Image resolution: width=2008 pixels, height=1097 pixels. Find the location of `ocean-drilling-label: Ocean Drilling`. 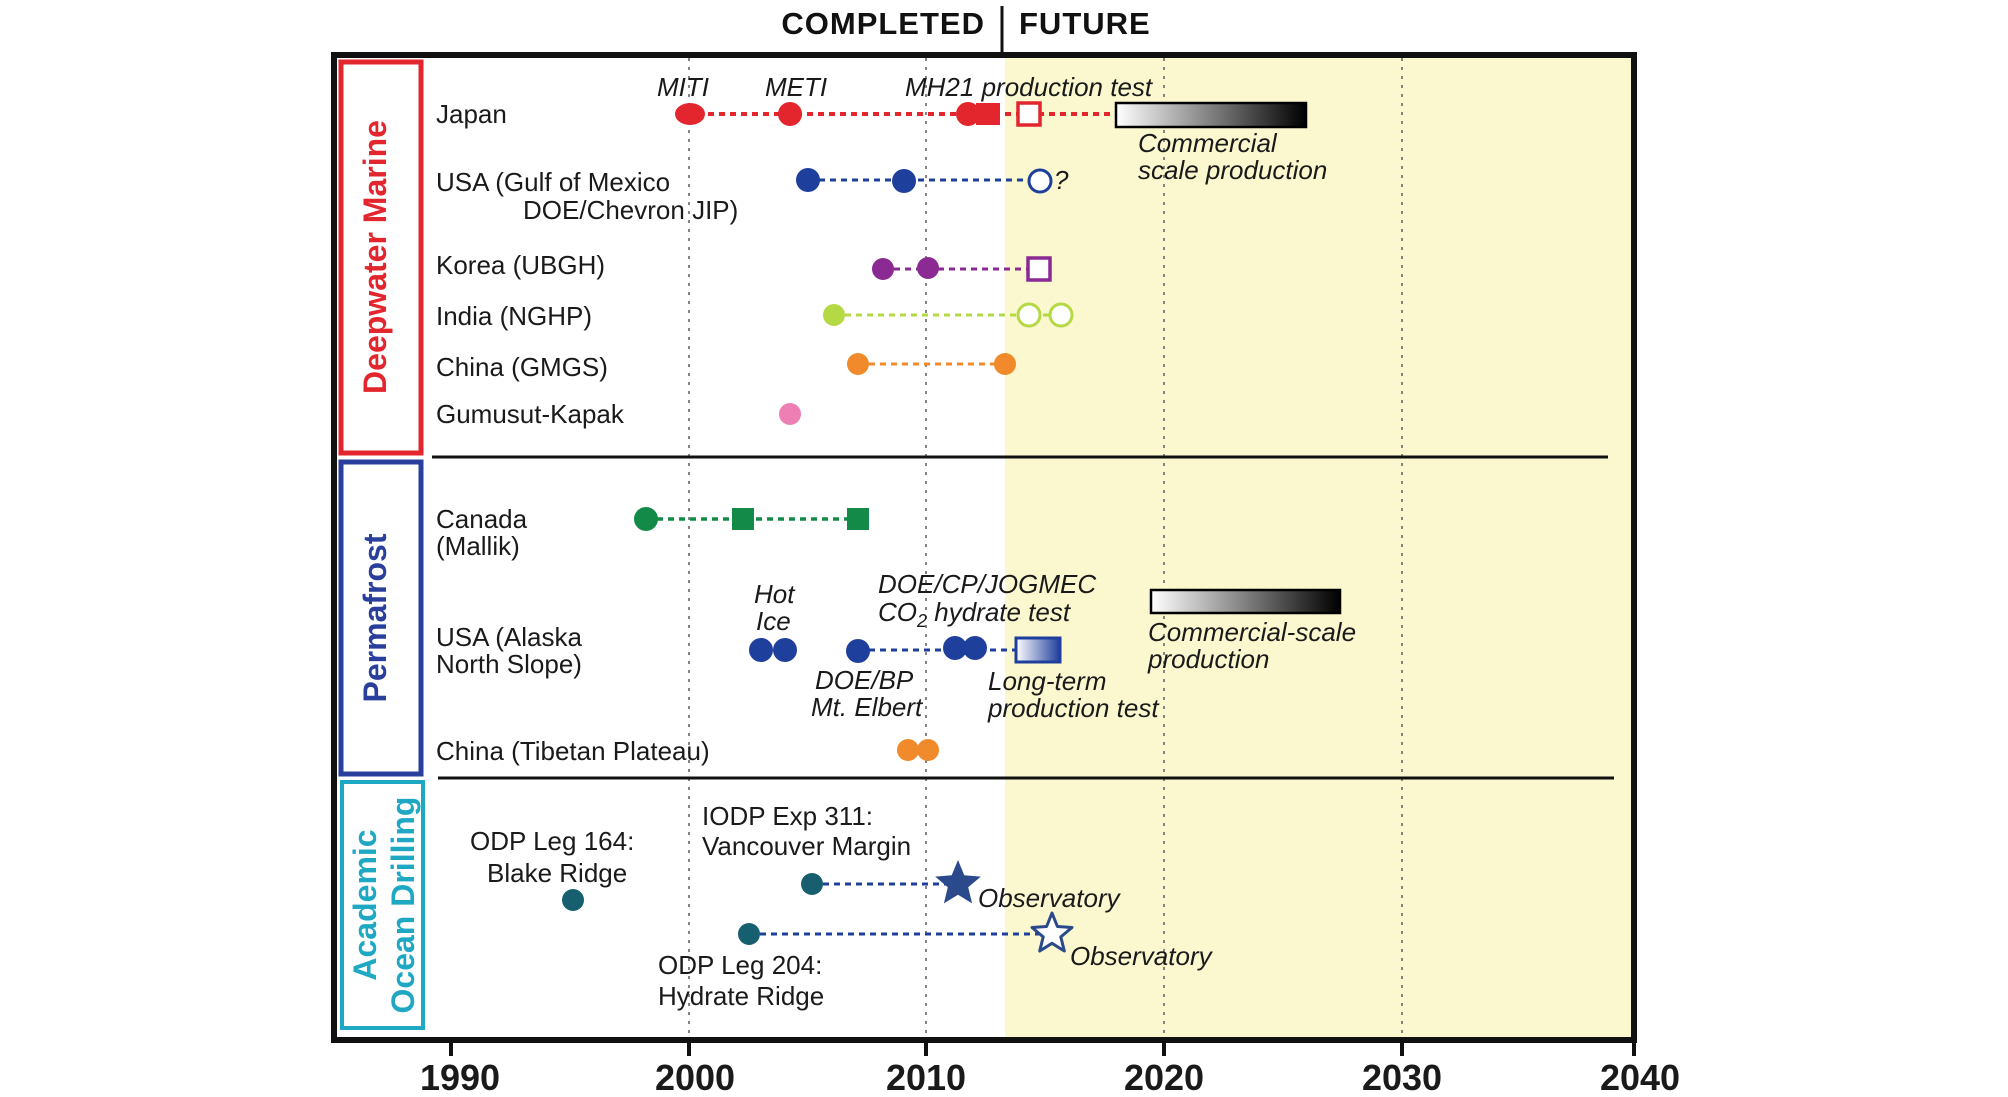

ocean-drilling-label: Ocean Drilling is located at coordinates (403, 905).